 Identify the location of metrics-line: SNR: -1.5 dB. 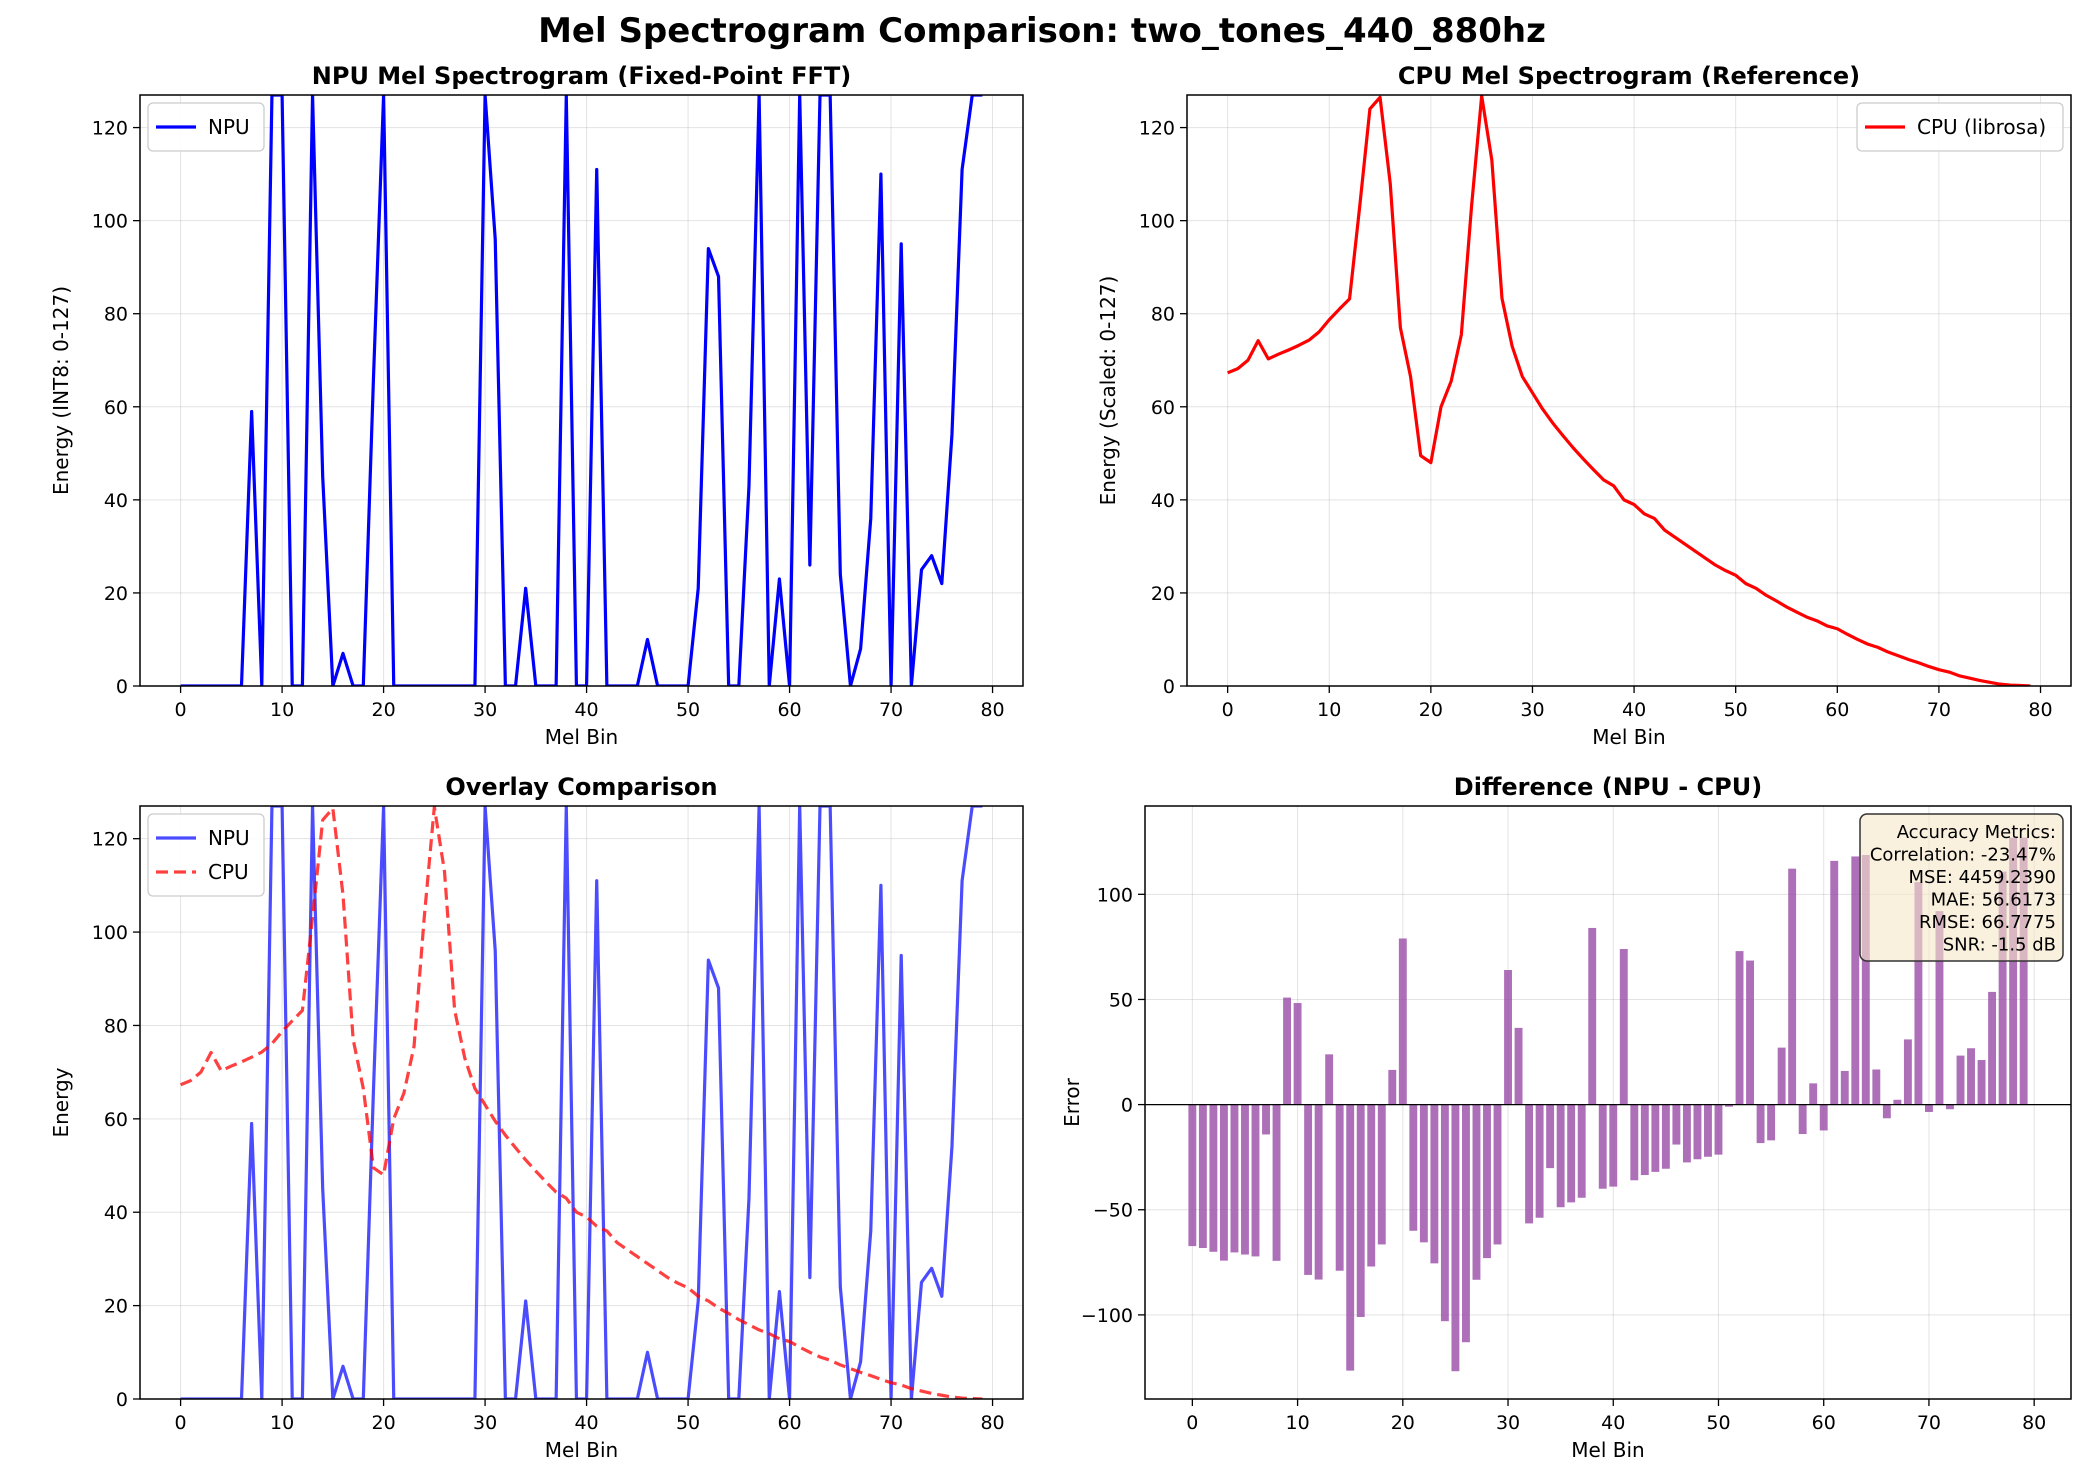
(1999, 945).